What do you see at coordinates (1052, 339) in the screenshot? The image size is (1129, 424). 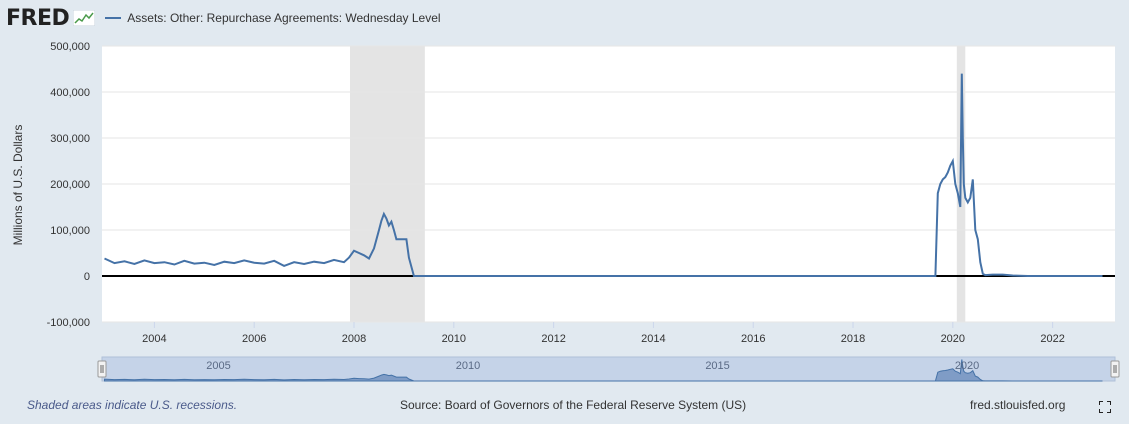 I see `x-tick-label: 2022` at bounding box center [1052, 339].